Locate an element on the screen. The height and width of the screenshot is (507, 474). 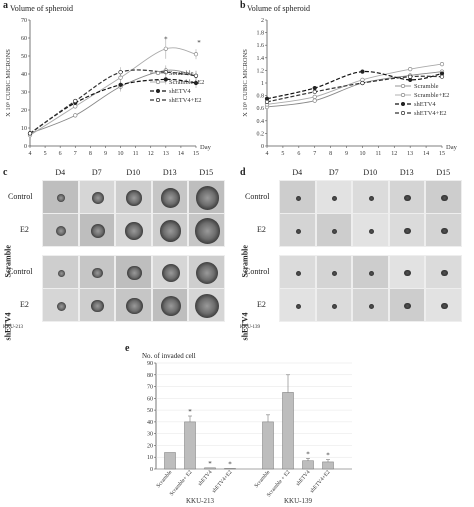
y-tick-label: 0.8 is located at coordinates (261, 97).